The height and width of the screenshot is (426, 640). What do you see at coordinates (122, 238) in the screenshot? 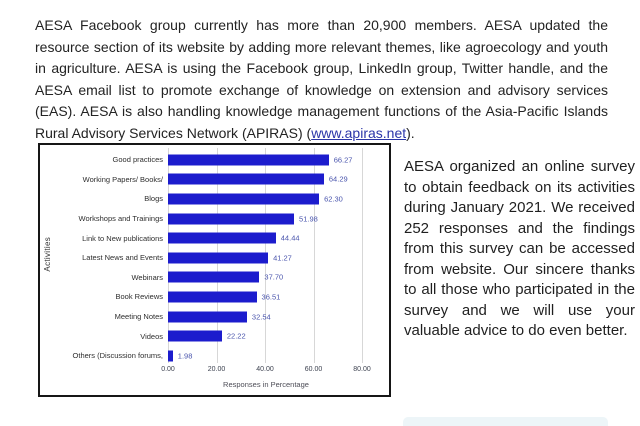
I see `category-label: Link to New publications` at bounding box center [122, 238].